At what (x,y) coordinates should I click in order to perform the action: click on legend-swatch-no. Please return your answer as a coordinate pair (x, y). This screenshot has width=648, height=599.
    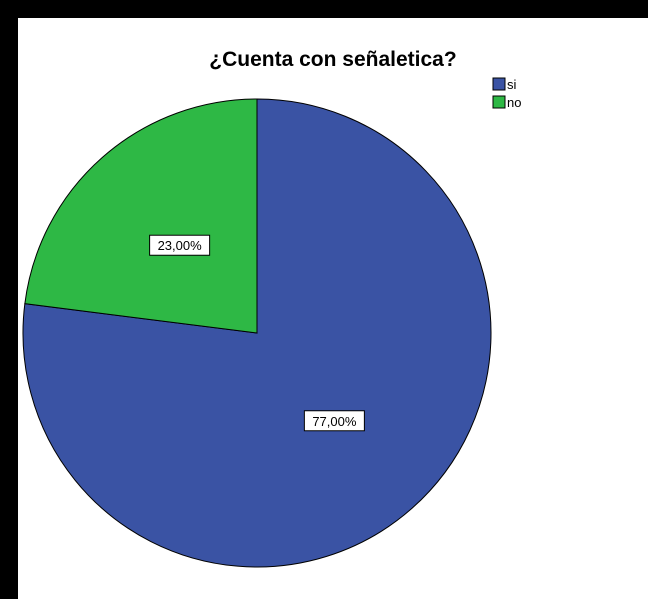
    Looking at the image, I should click on (499, 102).